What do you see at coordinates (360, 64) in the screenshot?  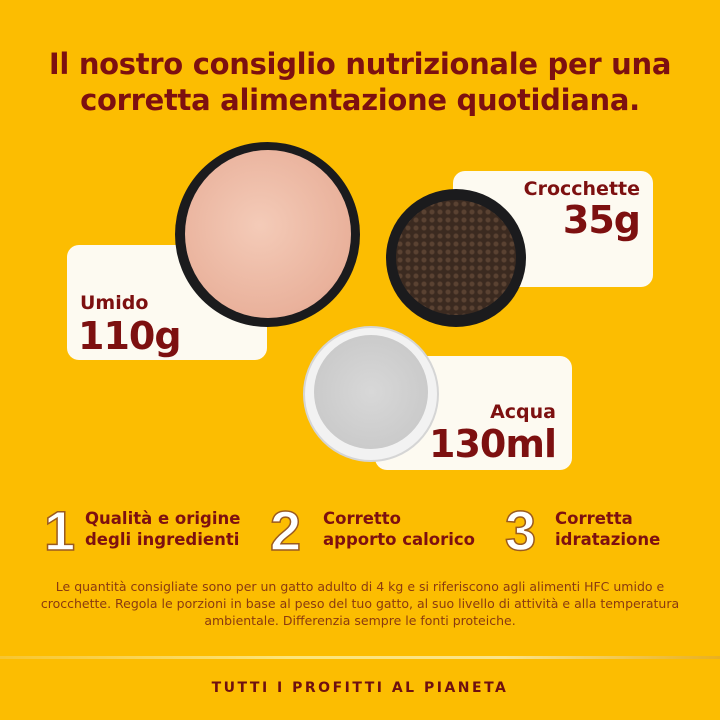 I see `title-line-1: Il nostro consiglio nutrizionale per una` at bounding box center [360, 64].